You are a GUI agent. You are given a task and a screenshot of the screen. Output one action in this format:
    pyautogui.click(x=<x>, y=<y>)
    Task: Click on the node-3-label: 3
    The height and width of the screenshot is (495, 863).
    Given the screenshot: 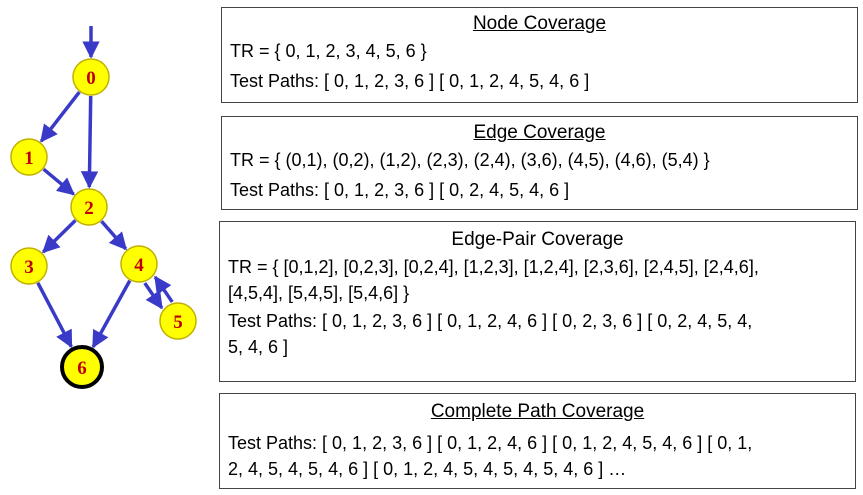 What is the action you would take?
    pyautogui.click(x=29, y=267)
    